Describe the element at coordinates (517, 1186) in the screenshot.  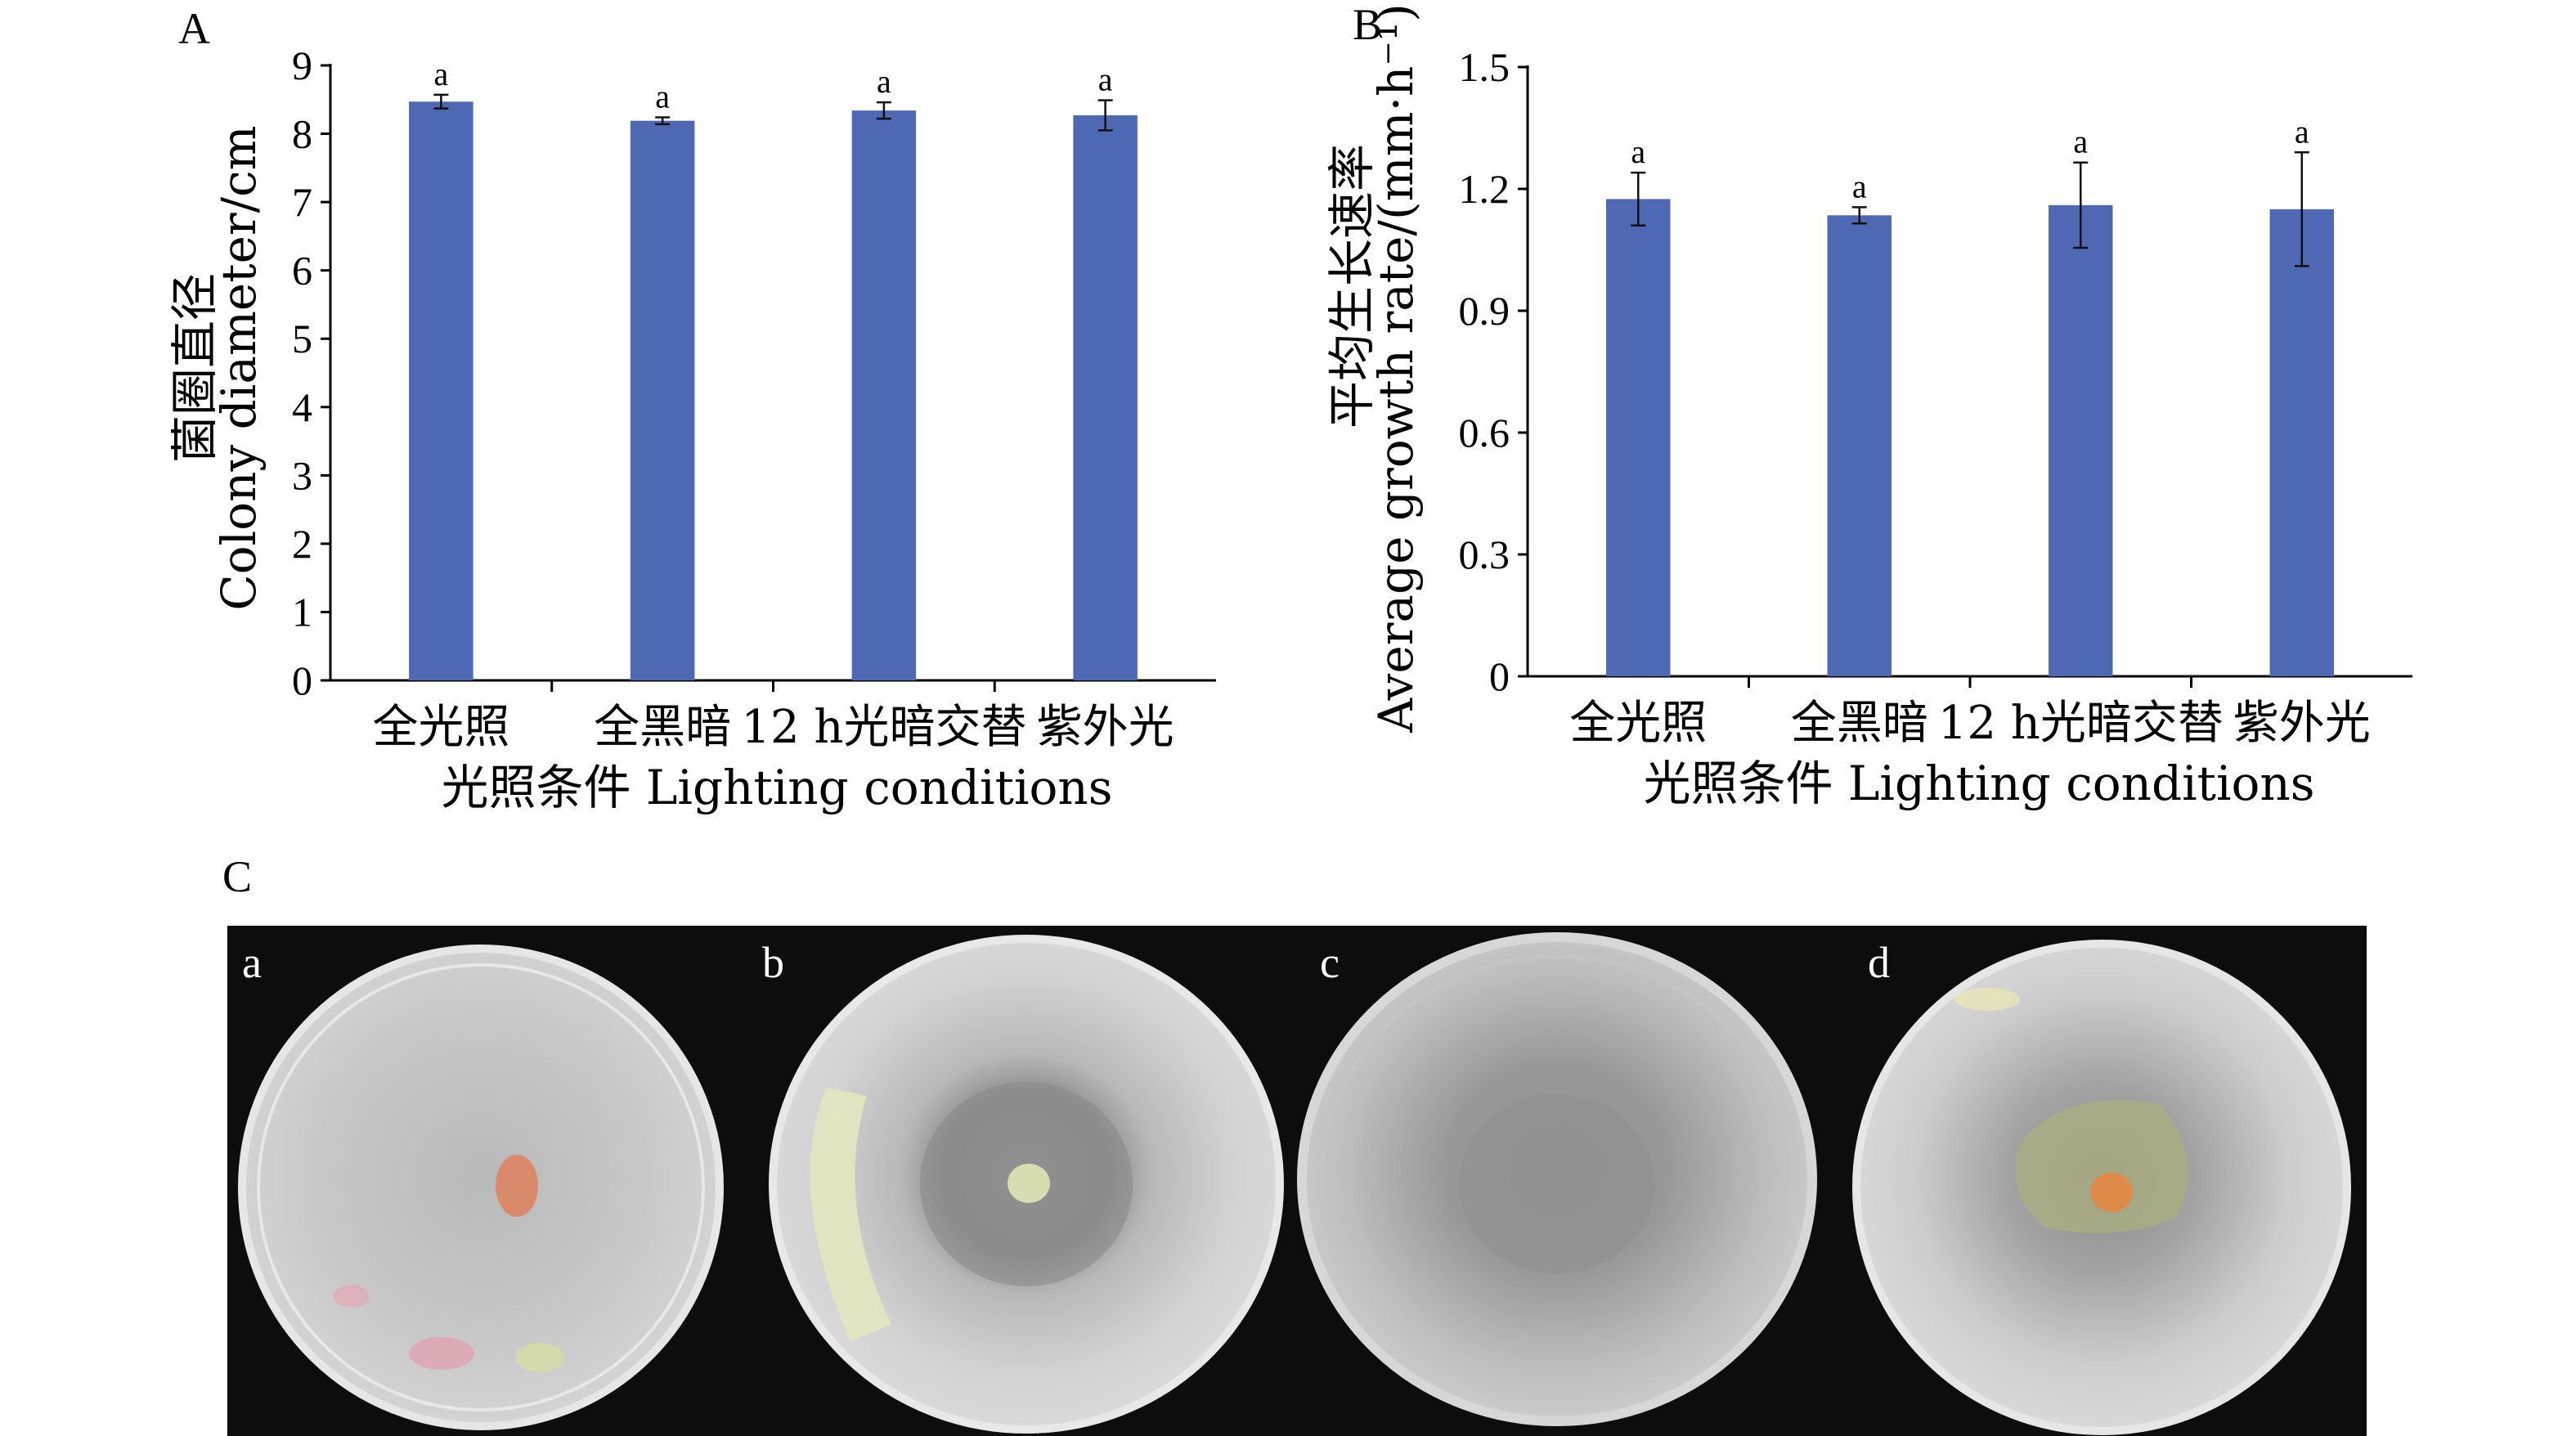
I see `inoculum-a` at that location.